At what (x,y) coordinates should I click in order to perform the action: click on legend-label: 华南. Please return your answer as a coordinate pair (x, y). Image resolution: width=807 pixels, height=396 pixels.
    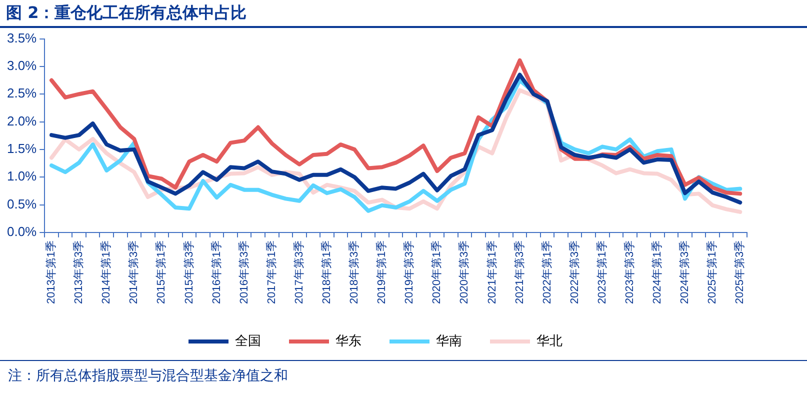
    Looking at the image, I should click on (449, 341).